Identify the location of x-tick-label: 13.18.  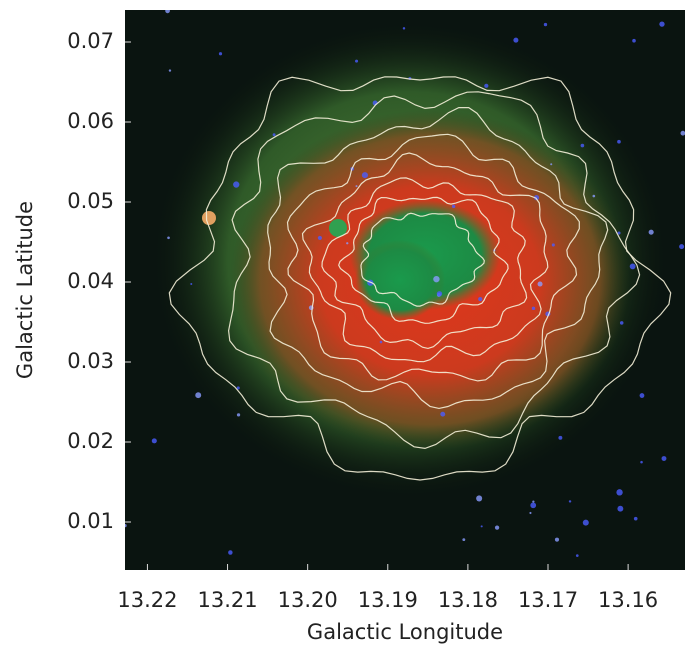
(468, 600).